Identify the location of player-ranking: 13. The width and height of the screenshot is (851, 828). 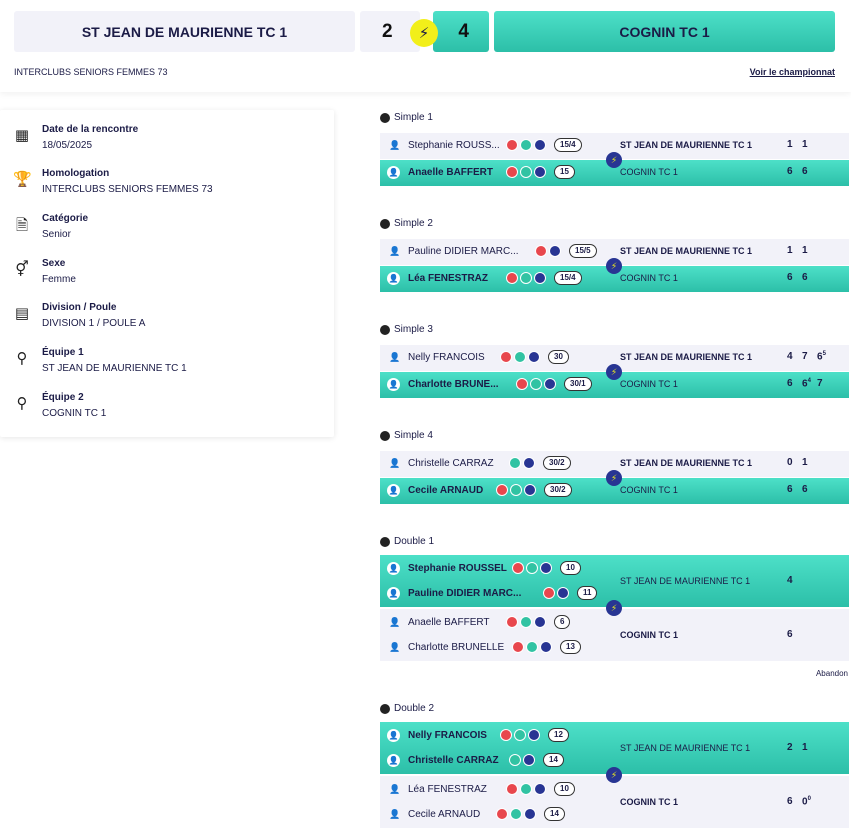
(570, 647).